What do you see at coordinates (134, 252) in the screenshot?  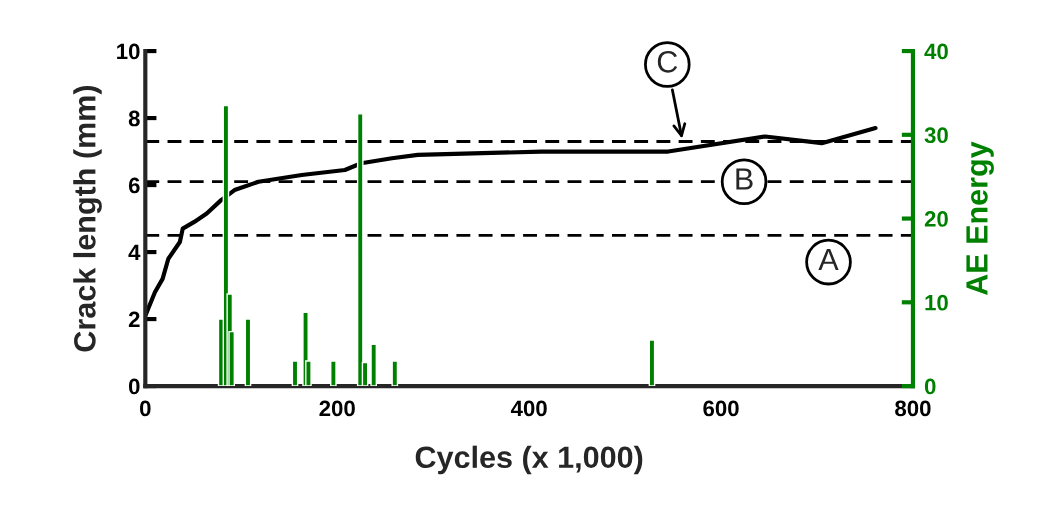 I see `y-tick-label: 4` at bounding box center [134, 252].